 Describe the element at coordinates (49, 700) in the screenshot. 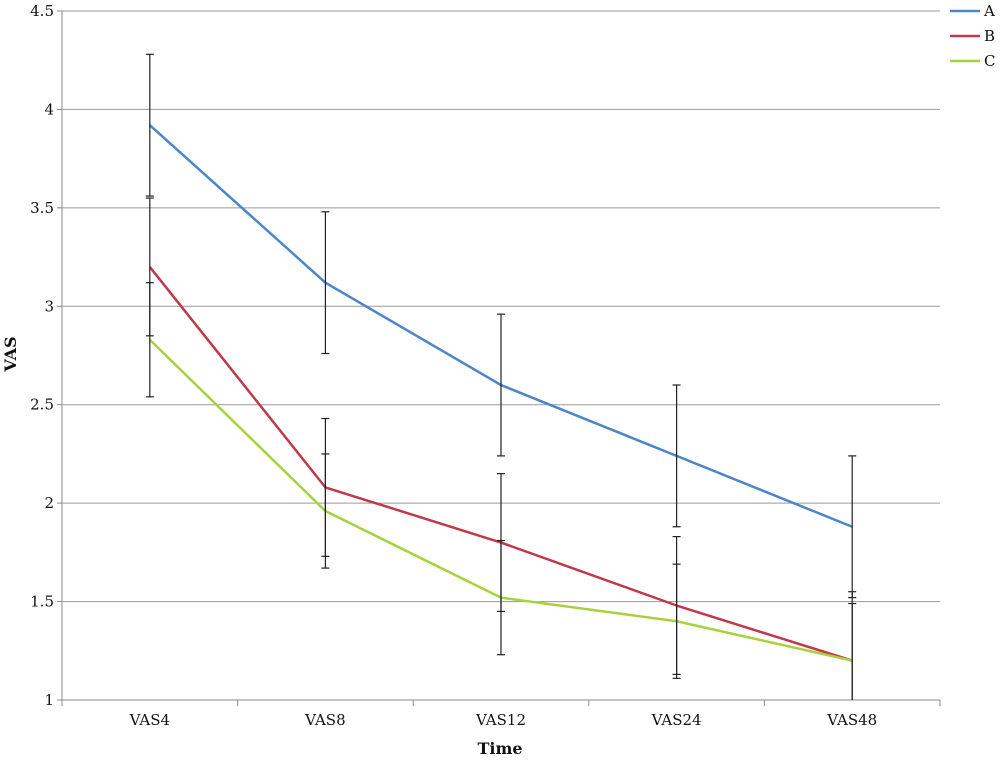

I see `y-tick-label: 1` at that location.